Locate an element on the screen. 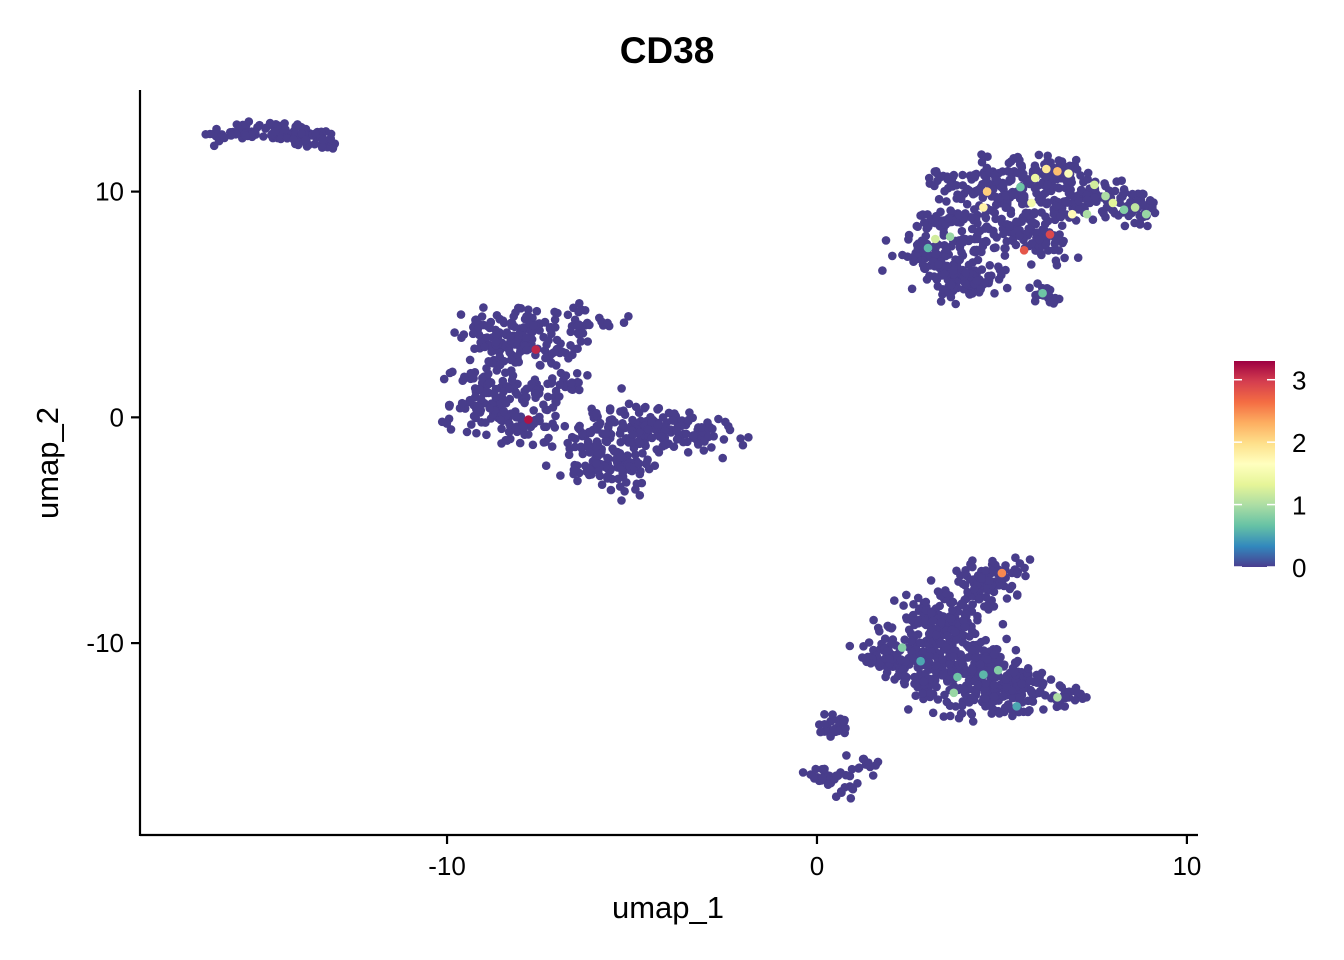  x-tick-label: 0 is located at coordinates (817, 866).